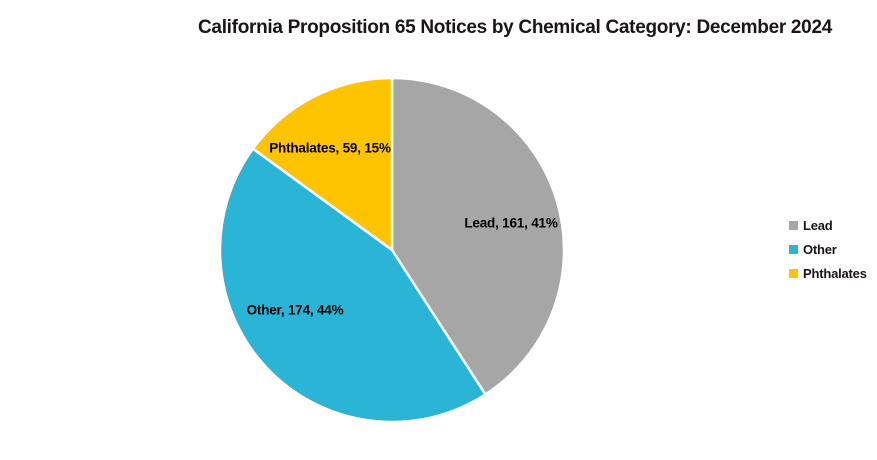 The width and height of the screenshot is (877, 460). I want to click on legend-item-lead: Lead, so click(828, 225).